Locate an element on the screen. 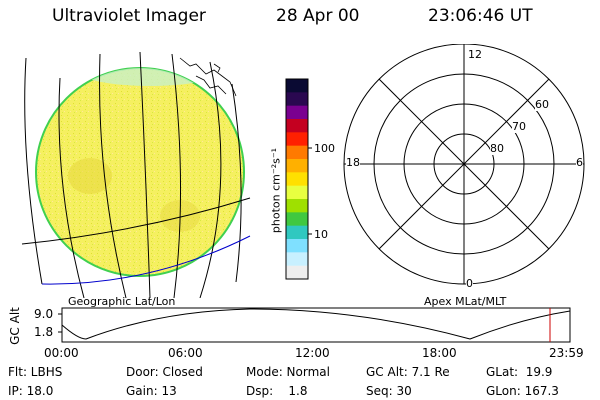 The height and width of the screenshot is (400, 600). land-outline is located at coordinates (208, 77).